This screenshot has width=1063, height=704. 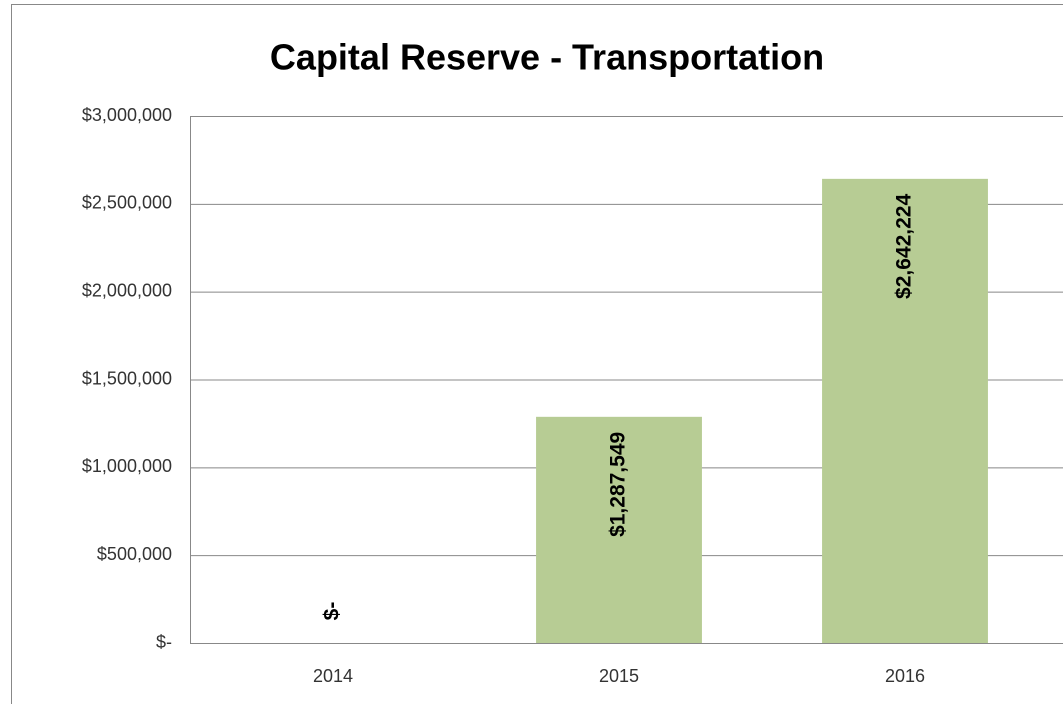 I want to click on y-tick-label: $-, so click(x=164, y=642).